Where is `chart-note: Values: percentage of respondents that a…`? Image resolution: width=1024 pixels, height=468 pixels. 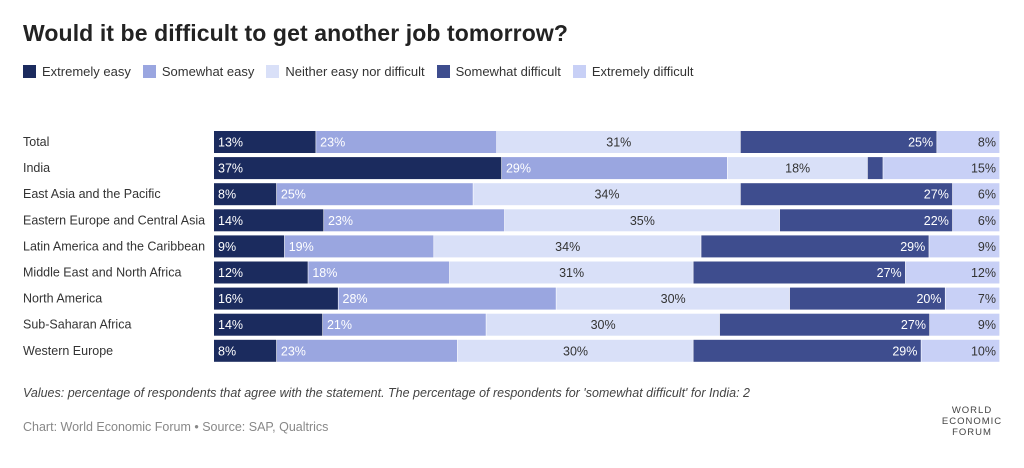 chart-note: Values: percentage of respondents that a… is located at coordinates (386, 393).